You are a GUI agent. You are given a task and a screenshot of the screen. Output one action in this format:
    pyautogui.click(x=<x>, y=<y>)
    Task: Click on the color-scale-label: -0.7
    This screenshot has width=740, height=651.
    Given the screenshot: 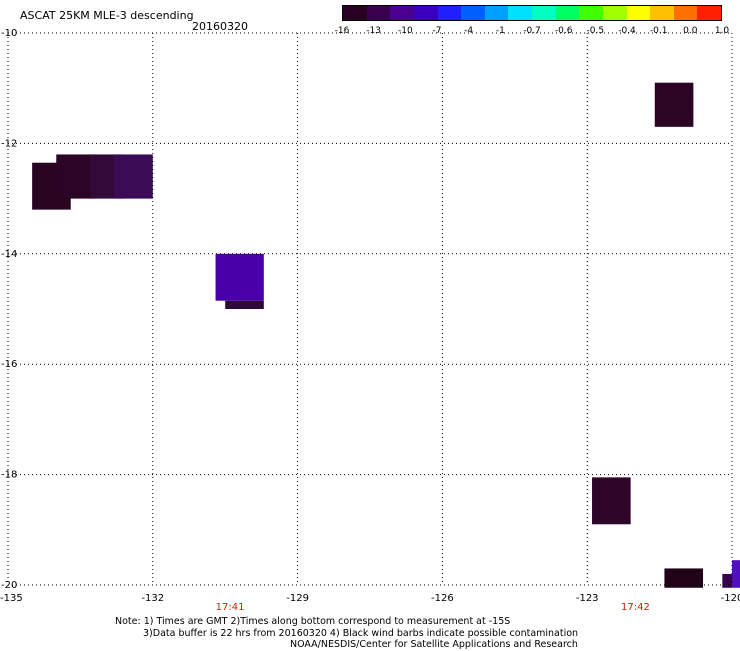 What is the action you would take?
    pyautogui.click(x=532, y=31)
    